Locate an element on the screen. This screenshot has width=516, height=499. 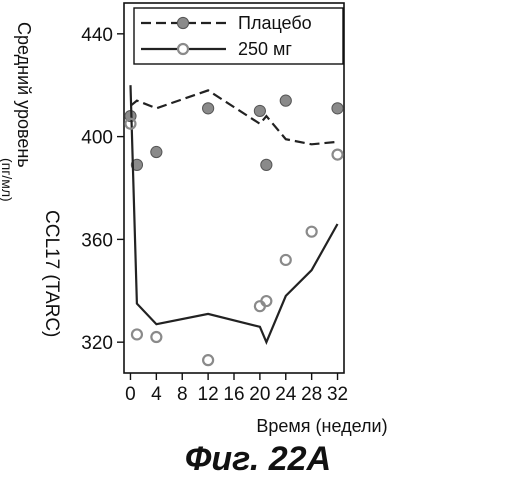
legend-marker-dose-250mg is located at coordinates (183, 49).